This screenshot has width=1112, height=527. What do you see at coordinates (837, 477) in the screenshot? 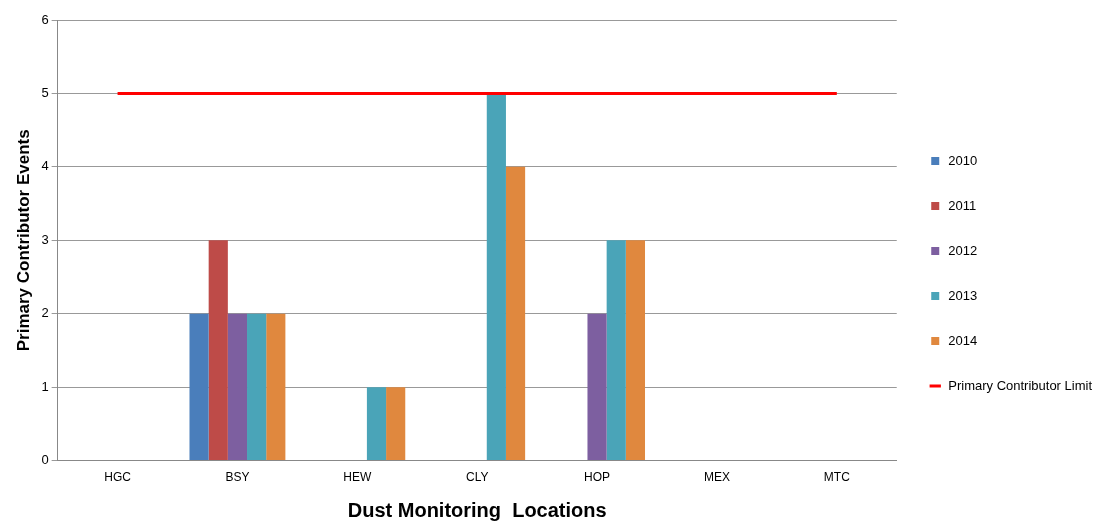
I see `x-tick-label: MTC` at bounding box center [837, 477].